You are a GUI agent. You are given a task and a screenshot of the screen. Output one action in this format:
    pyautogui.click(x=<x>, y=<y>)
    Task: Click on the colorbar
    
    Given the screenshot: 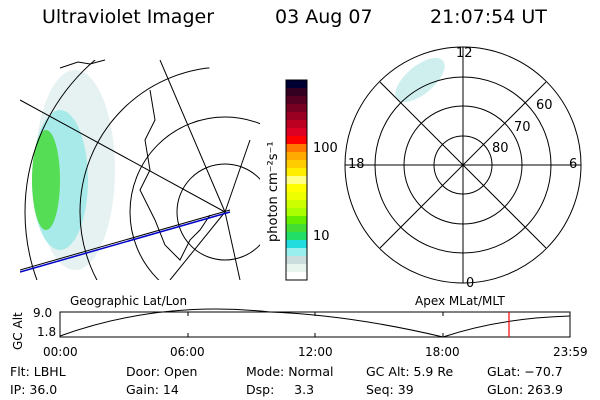 What is the action you would take?
    pyautogui.click(x=296, y=180)
    